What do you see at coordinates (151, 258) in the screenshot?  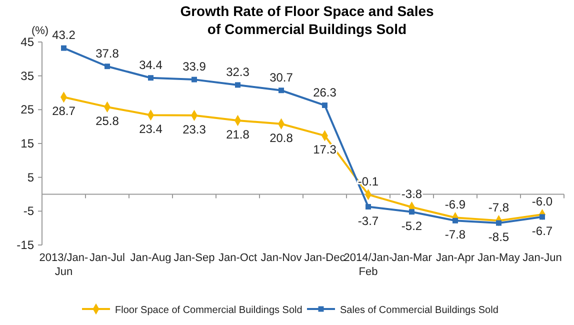 I see `x-tick-label: Jan-Aug` at bounding box center [151, 258].